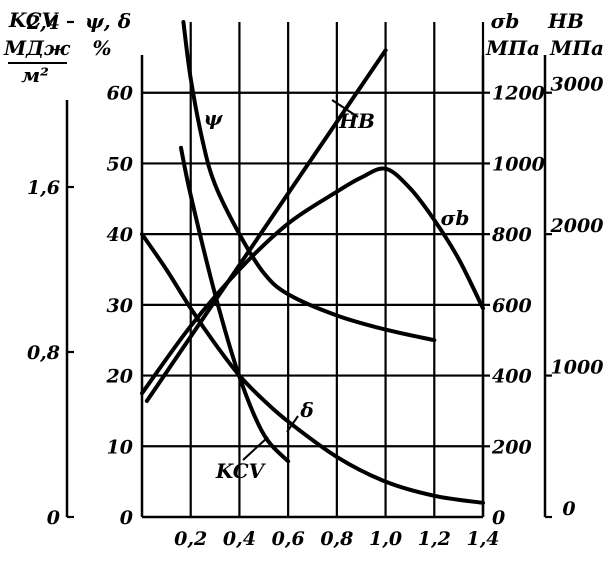 Image resolution: width=615 pixels, height=563 pixels. I want to click on x-tick-label: 1,4, so click(482, 539).